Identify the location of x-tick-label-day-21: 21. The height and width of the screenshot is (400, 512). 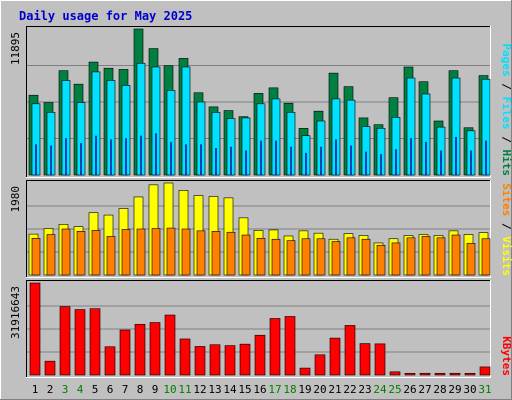
(334, 389).